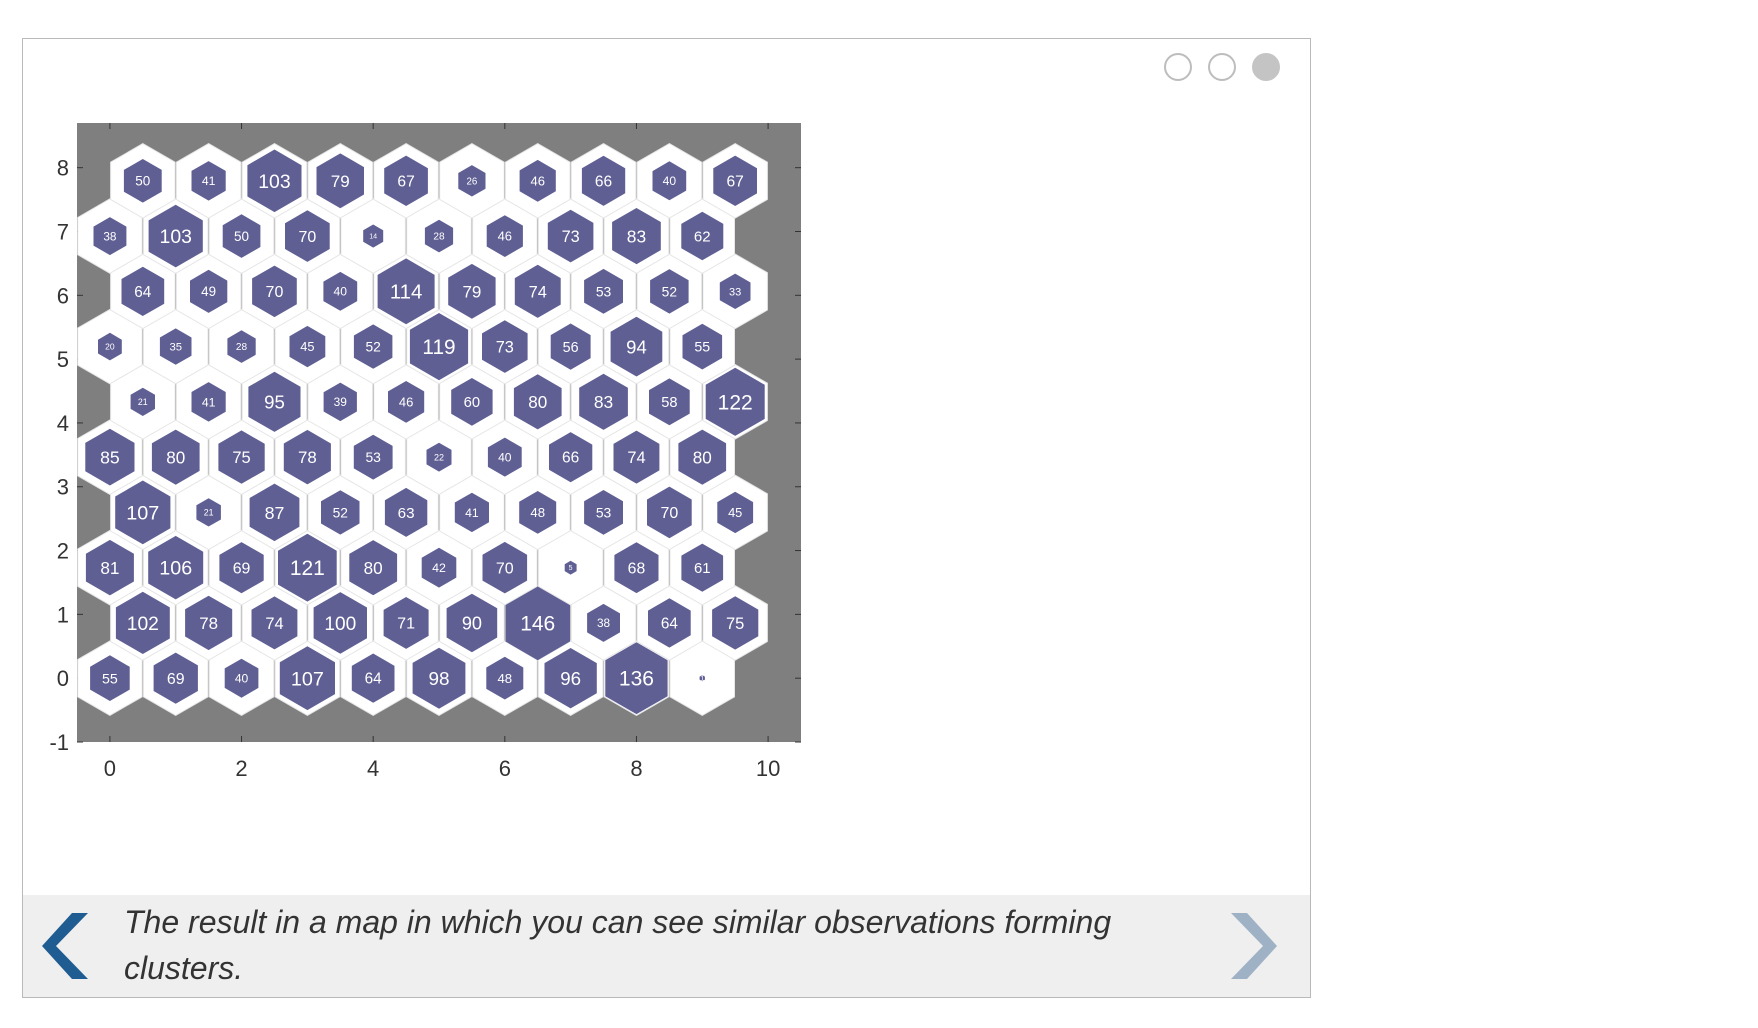 Image resolution: width=1758 pixels, height=1028 pixels. Describe the element at coordinates (63, 359) in the screenshot. I see `y-tick-label: 5` at that location.